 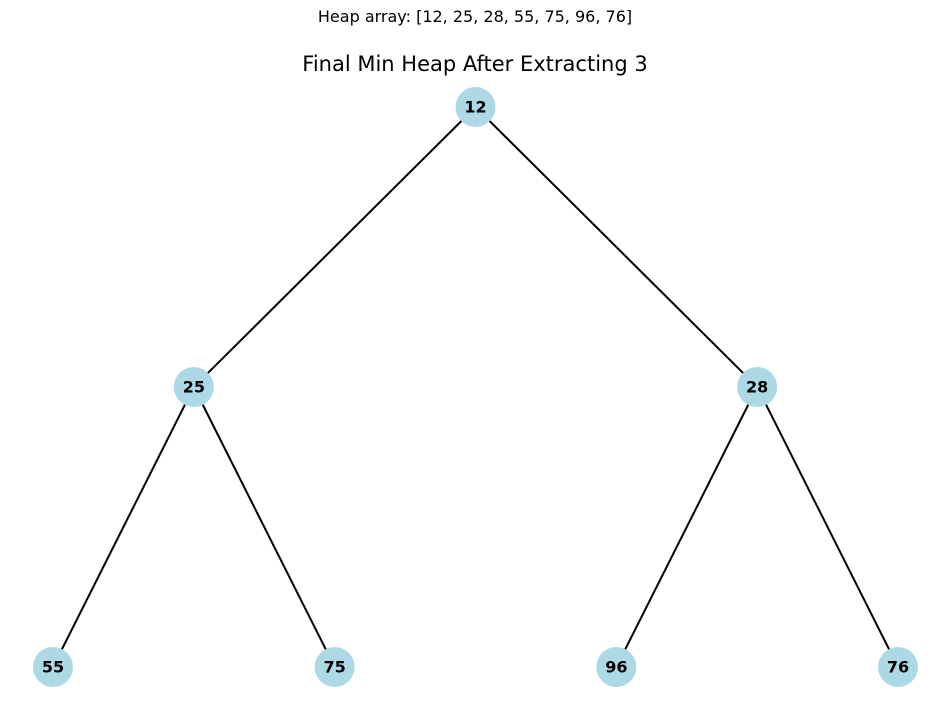 I want to click on heap-node-25: 25, so click(x=193, y=387).